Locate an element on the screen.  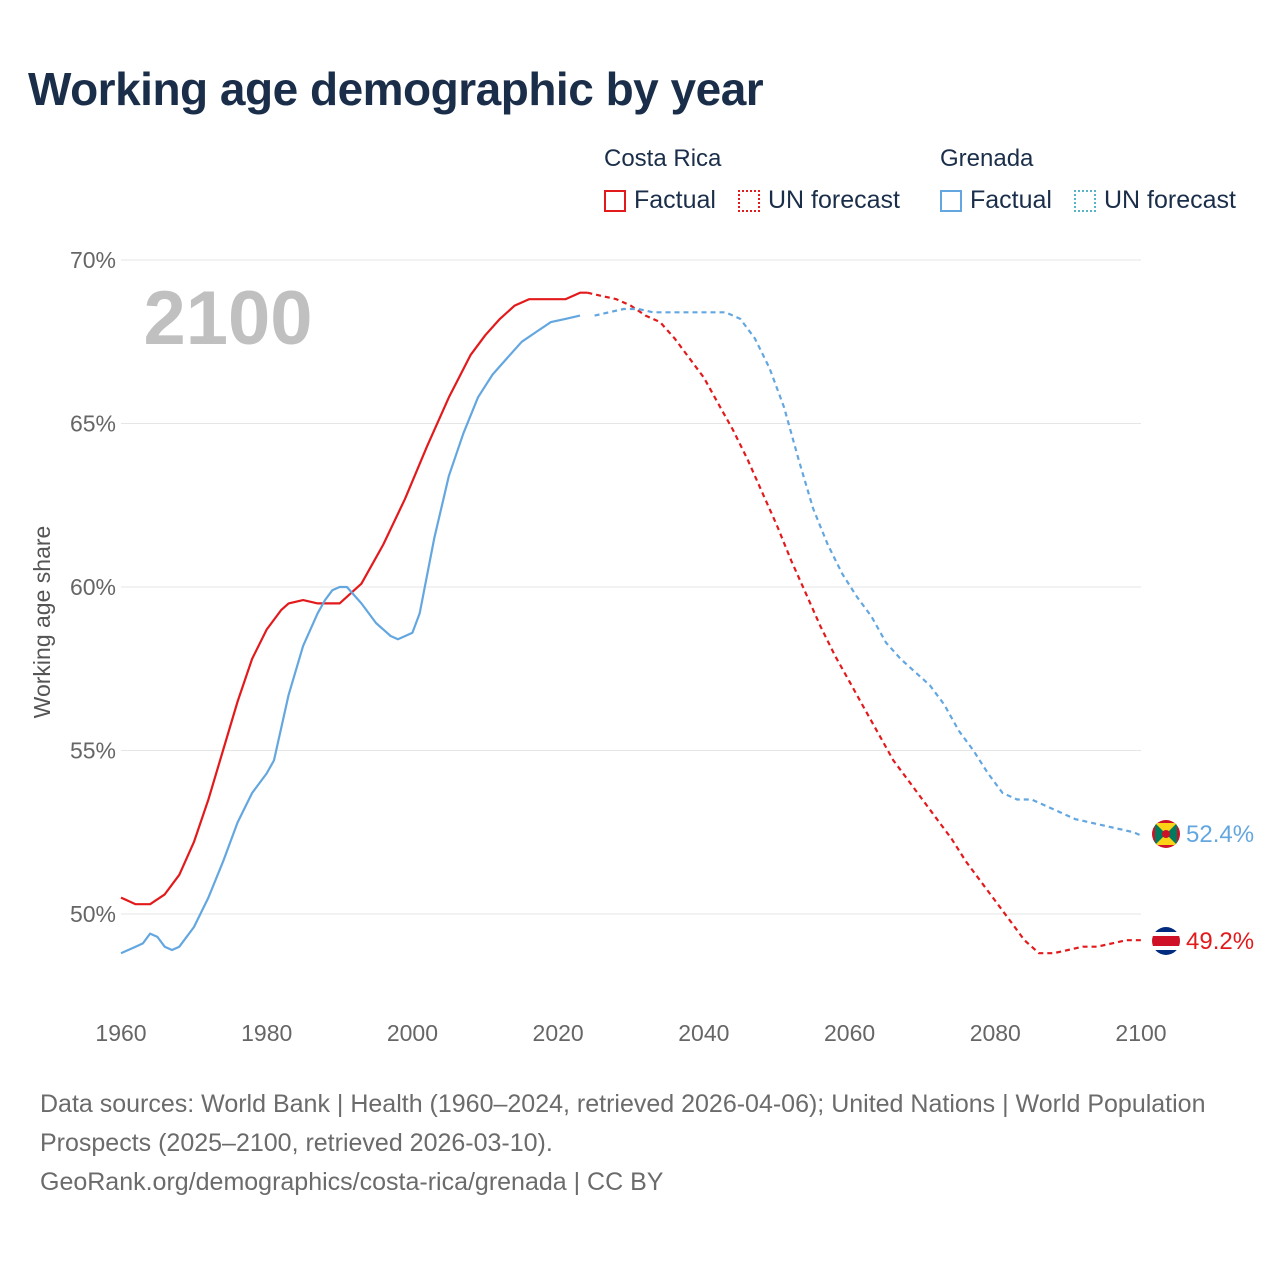
y-tick-label: 65% is located at coordinates (93, 424).